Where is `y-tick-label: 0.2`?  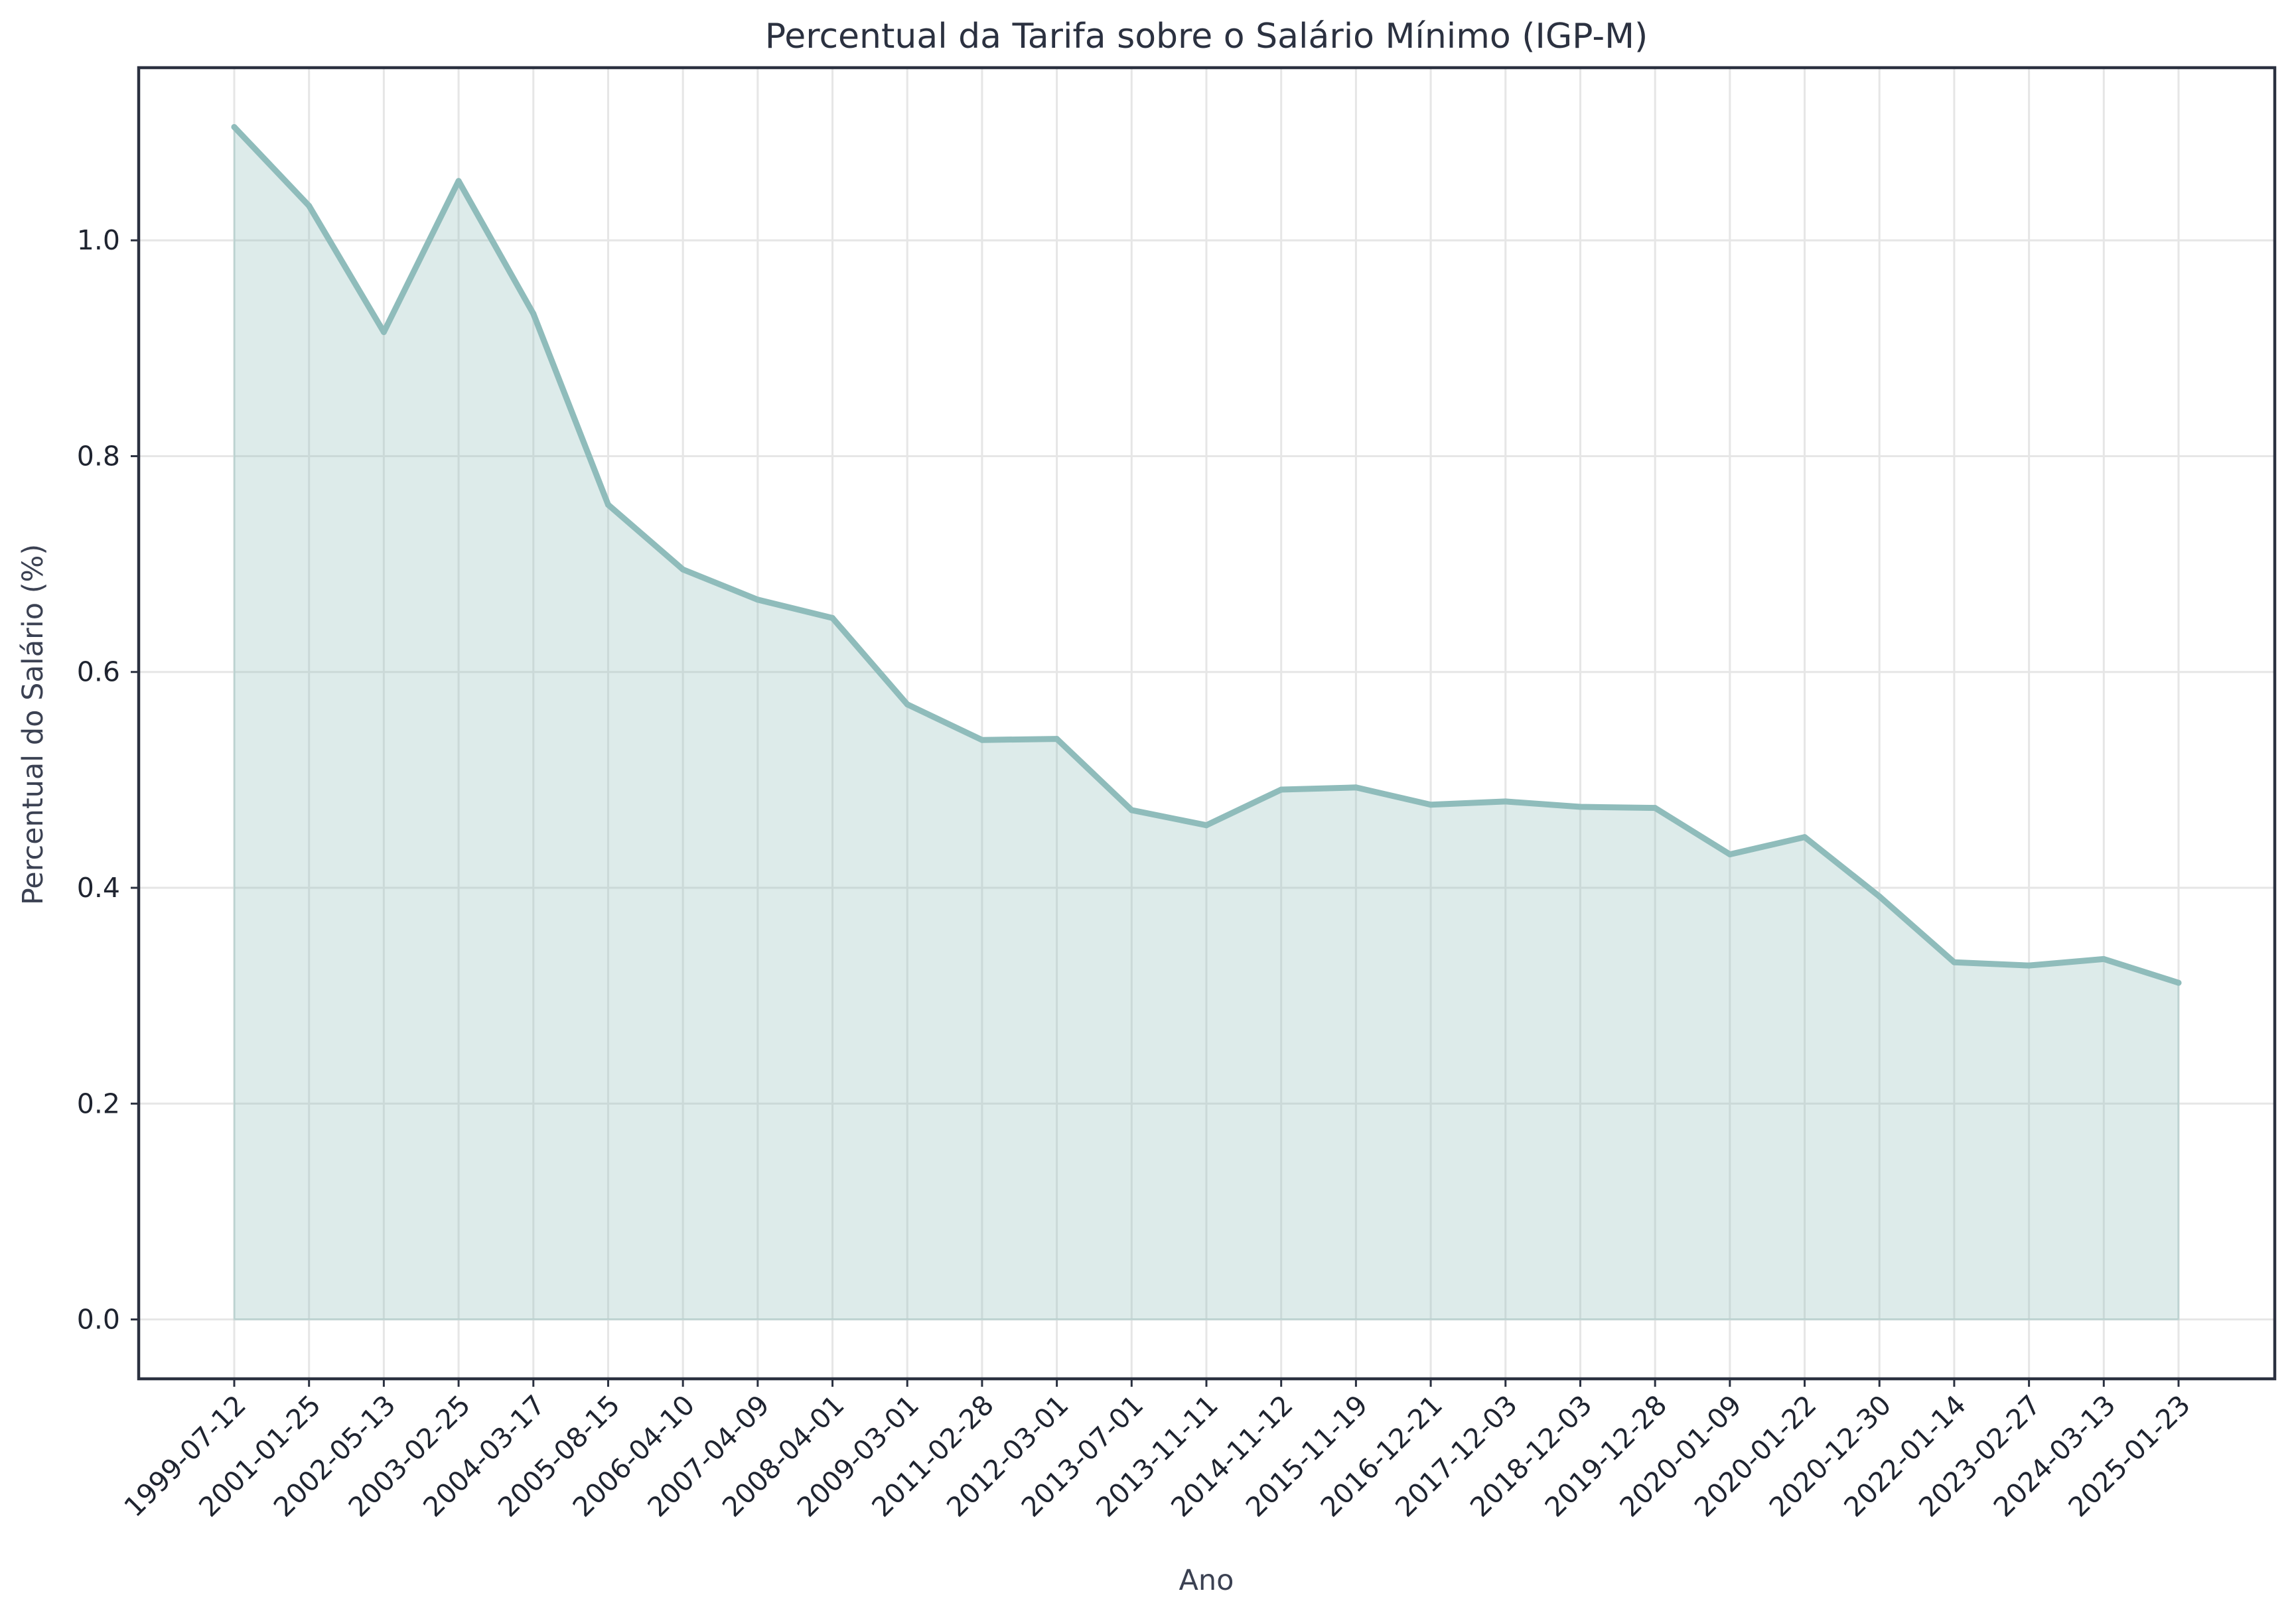 y-tick-label: 0.2 is located at coordinates (98, 1103).